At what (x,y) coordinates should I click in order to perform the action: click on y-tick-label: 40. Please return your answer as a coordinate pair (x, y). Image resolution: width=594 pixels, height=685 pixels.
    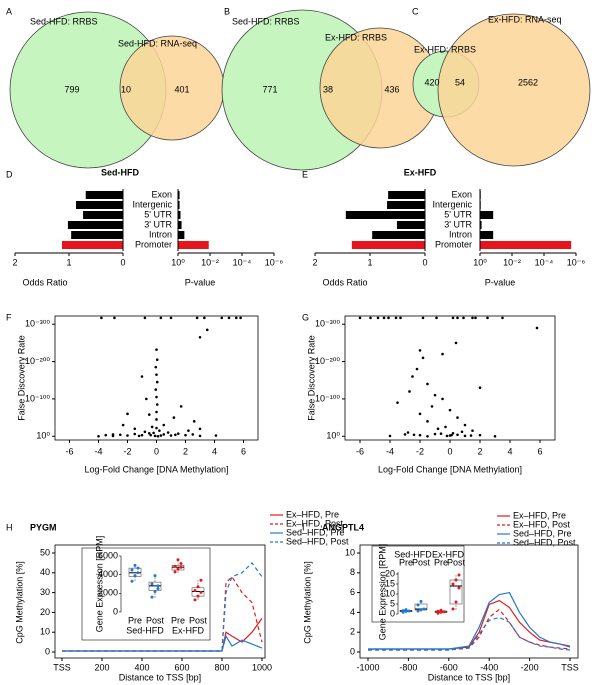
    Looking at the image, I should click on (45, 572).